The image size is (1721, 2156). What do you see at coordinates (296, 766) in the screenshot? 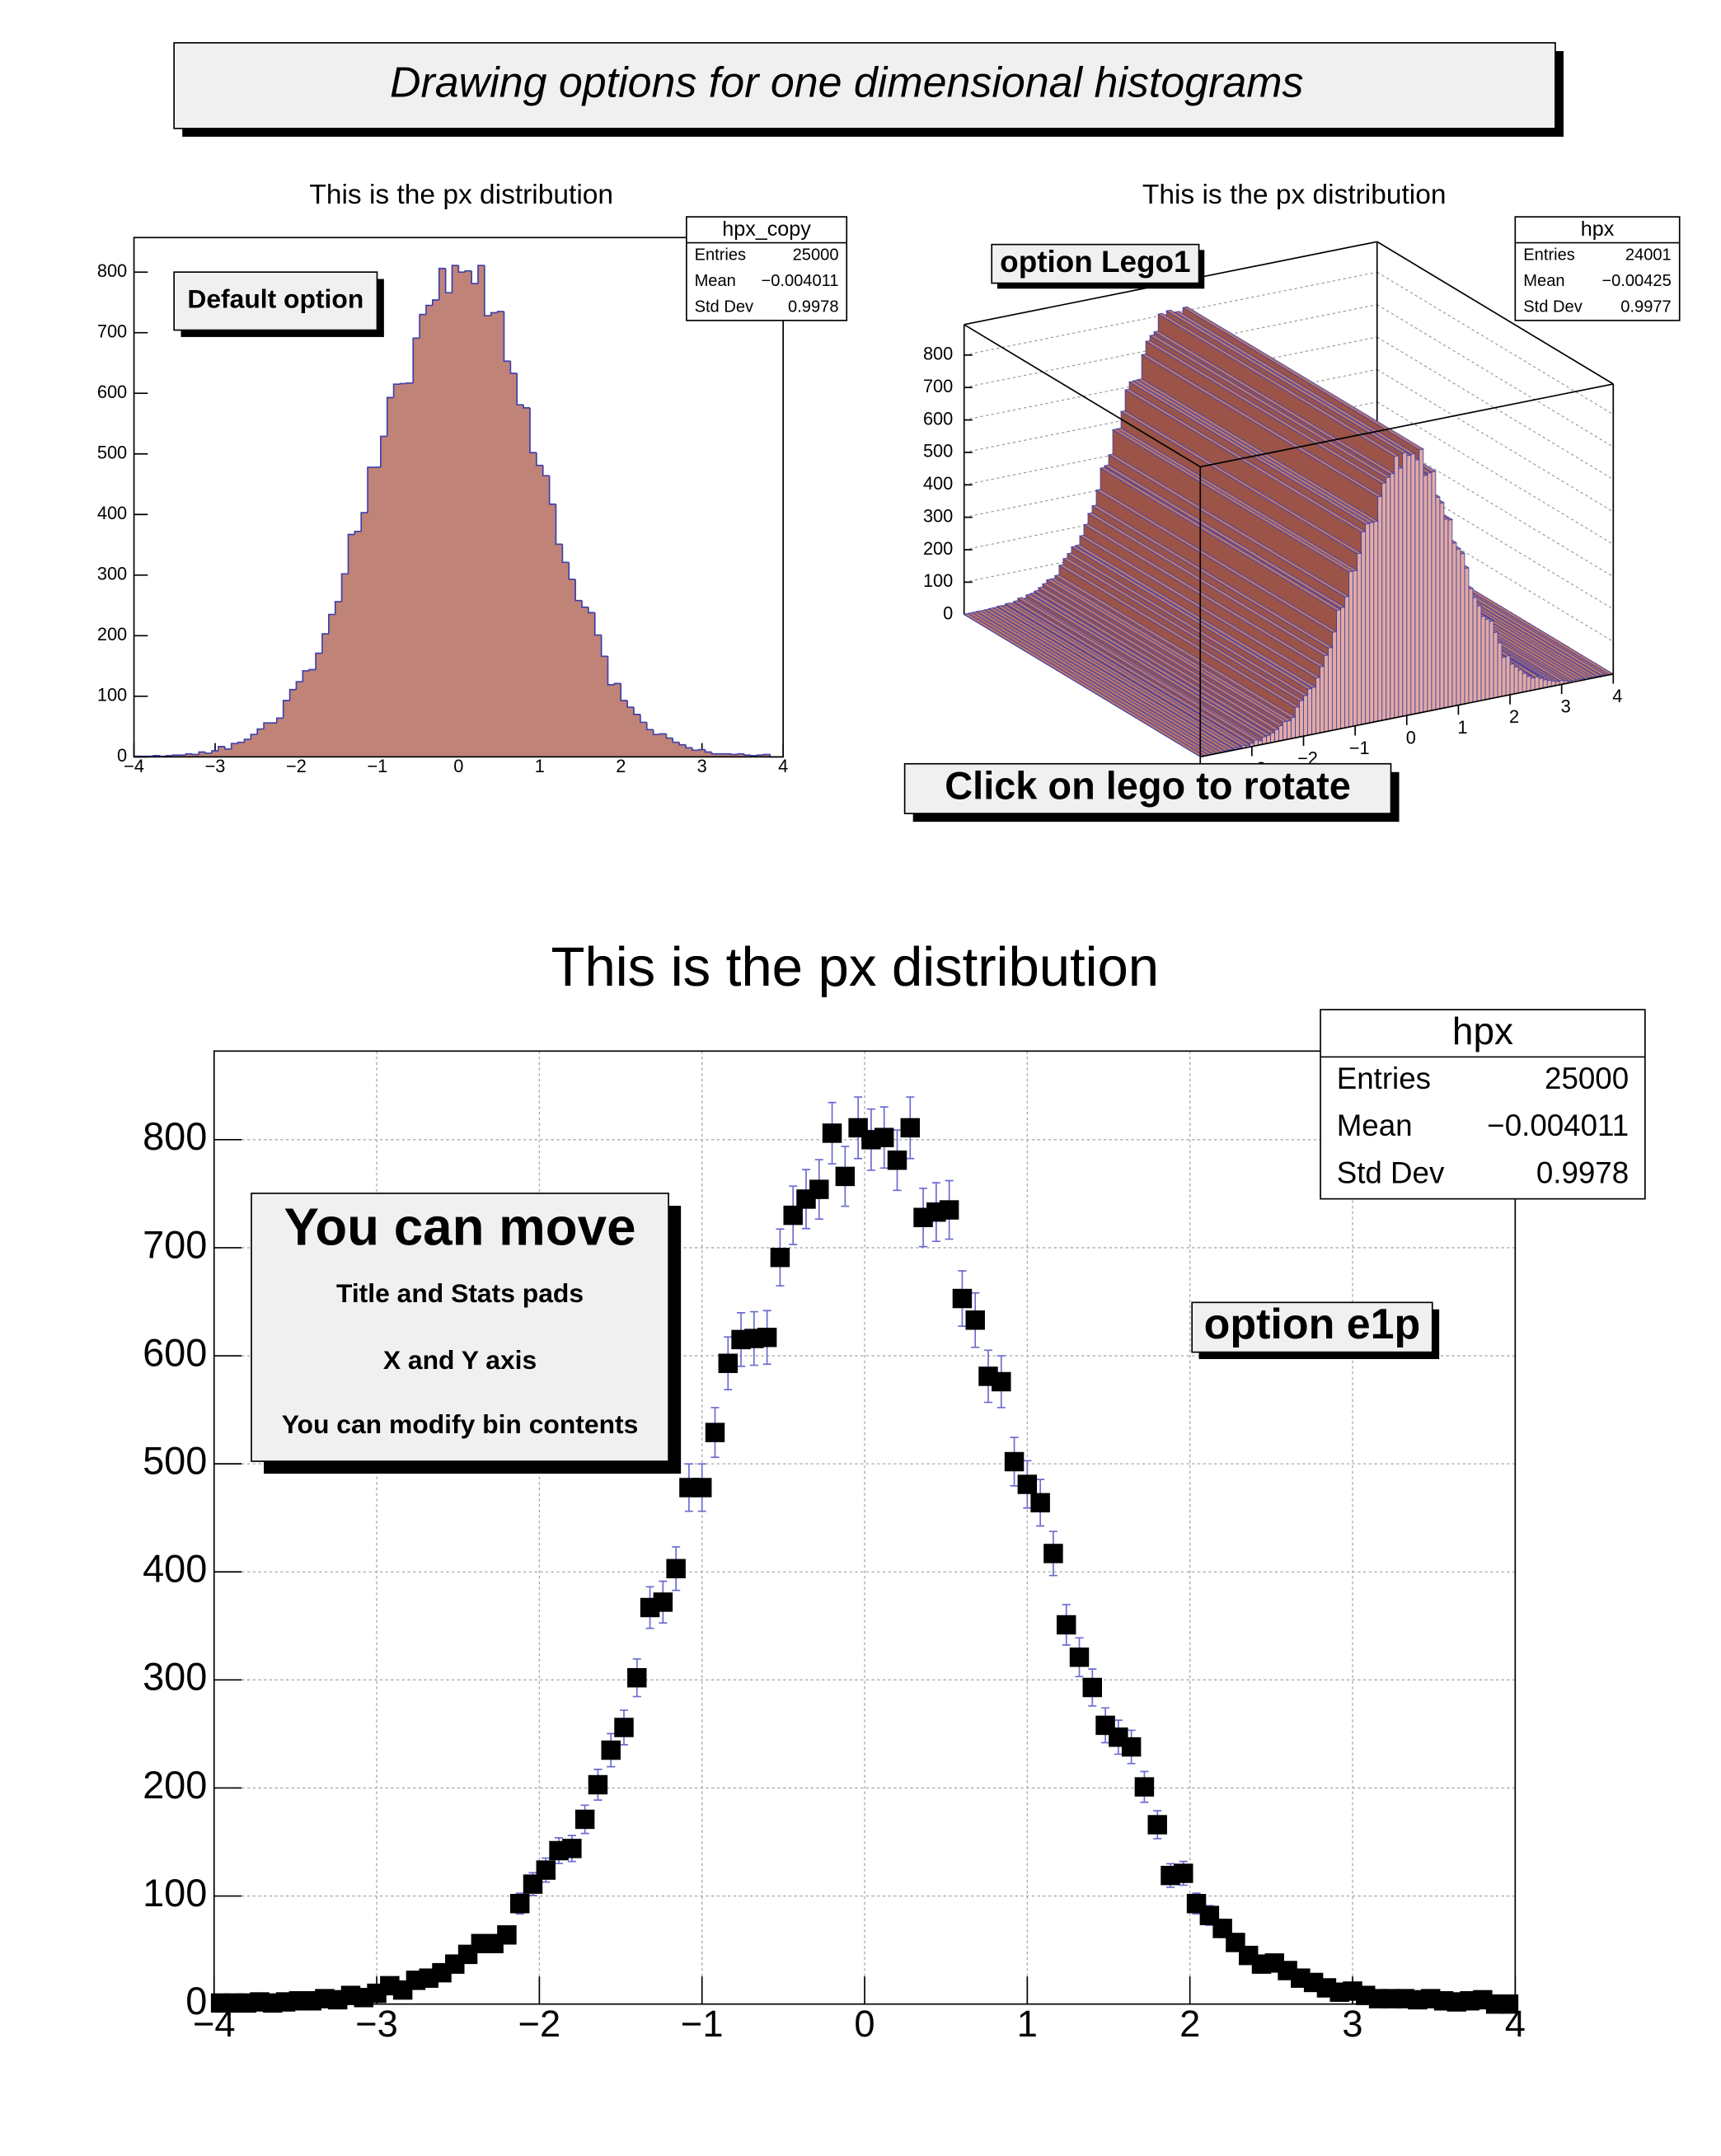
I see `x-tick-label: −2` at bounding box center [296, 766].